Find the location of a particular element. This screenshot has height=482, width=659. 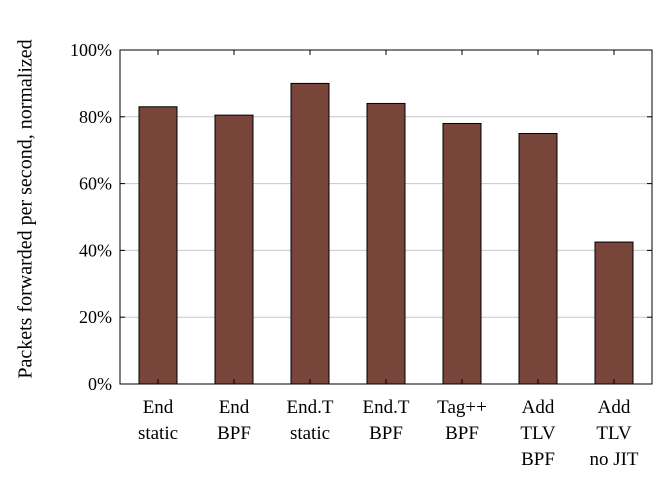

x-tick-label: End.T static is located at coordinates (310, 420).